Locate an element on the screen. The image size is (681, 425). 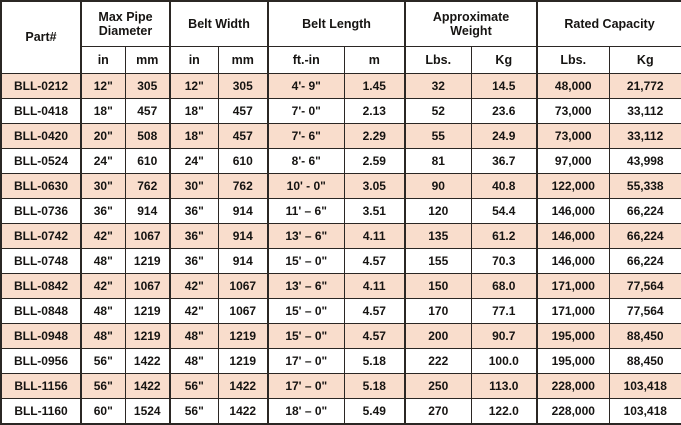
cell-value: 155 is located at coordinates (438, 261).